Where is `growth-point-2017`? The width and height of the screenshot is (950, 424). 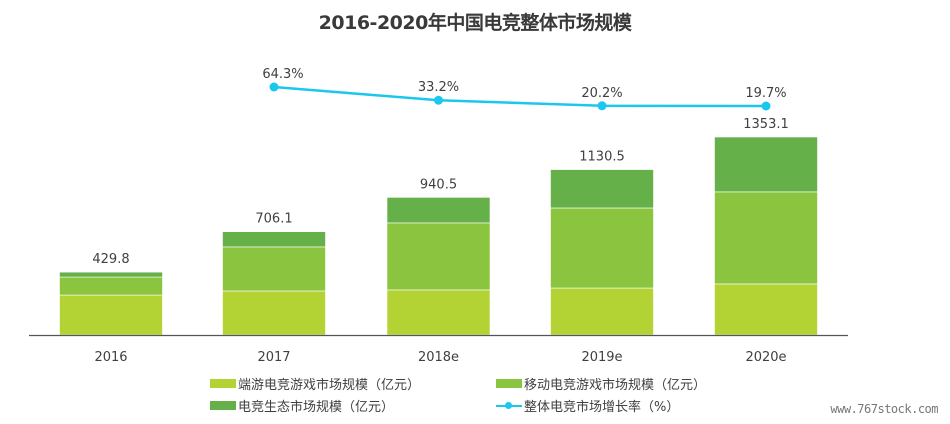 growth-point-2017 is located at coordinates (274, 87).